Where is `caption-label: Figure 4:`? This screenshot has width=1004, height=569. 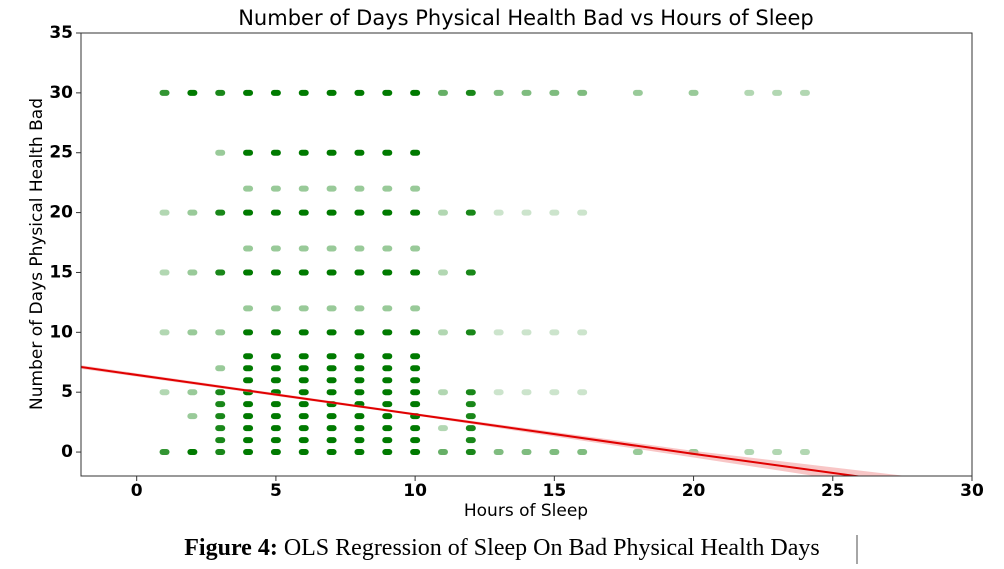 caption-label: Figure 4: is located at coordinates (231, 548).